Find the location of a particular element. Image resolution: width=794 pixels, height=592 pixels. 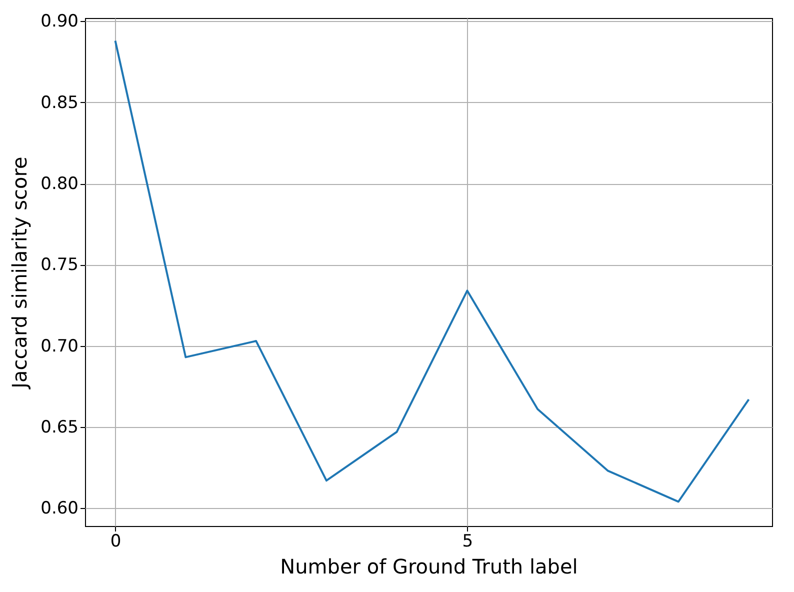

y-tick-label: 0.90 is located at coordinates (59, 22).